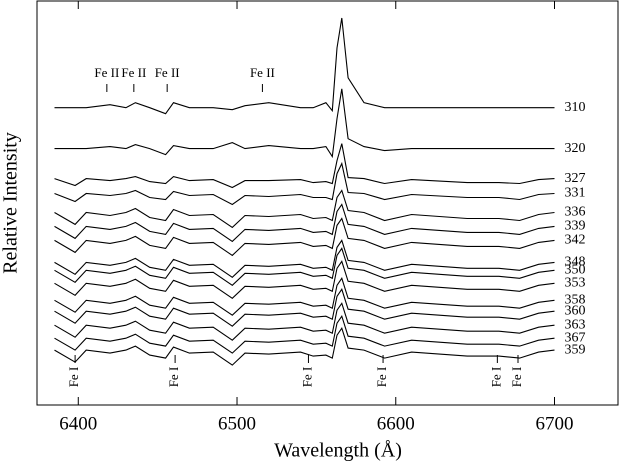  What do you see at coordinates (575, 349) in the screenshot?
I see `series-label: 359` at bounding box center [575, 349].